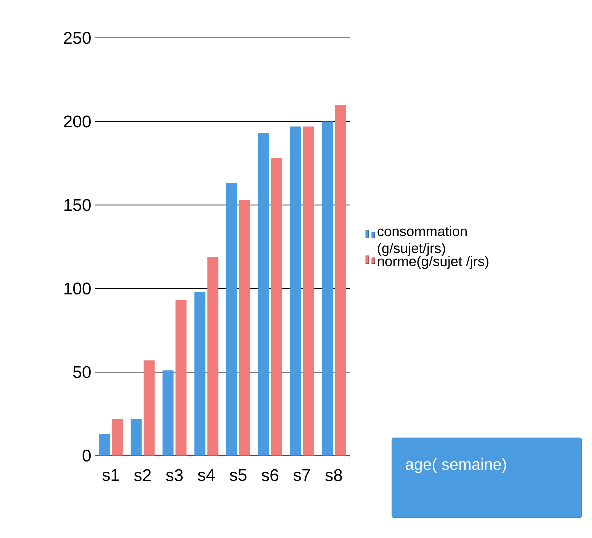 This screenshot has height=538, width=592. I want to click on y-tick-label: 150, so click(77, 205).